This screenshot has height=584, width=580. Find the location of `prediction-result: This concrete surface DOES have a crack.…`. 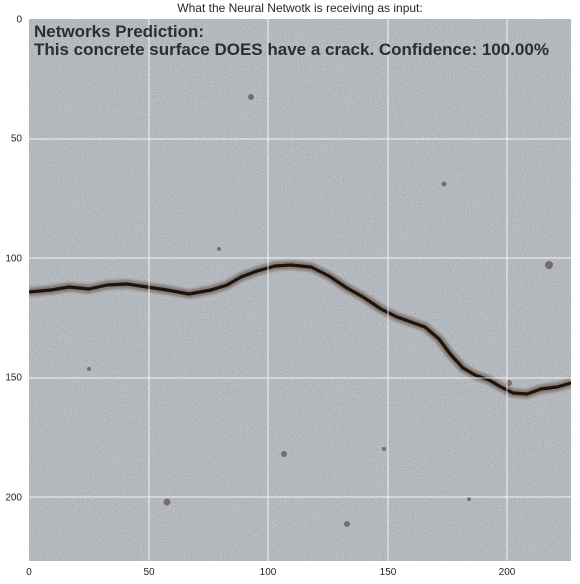

prediction-result: This concrete surface DOES have a crack.… is located at coordinates (291, 49).